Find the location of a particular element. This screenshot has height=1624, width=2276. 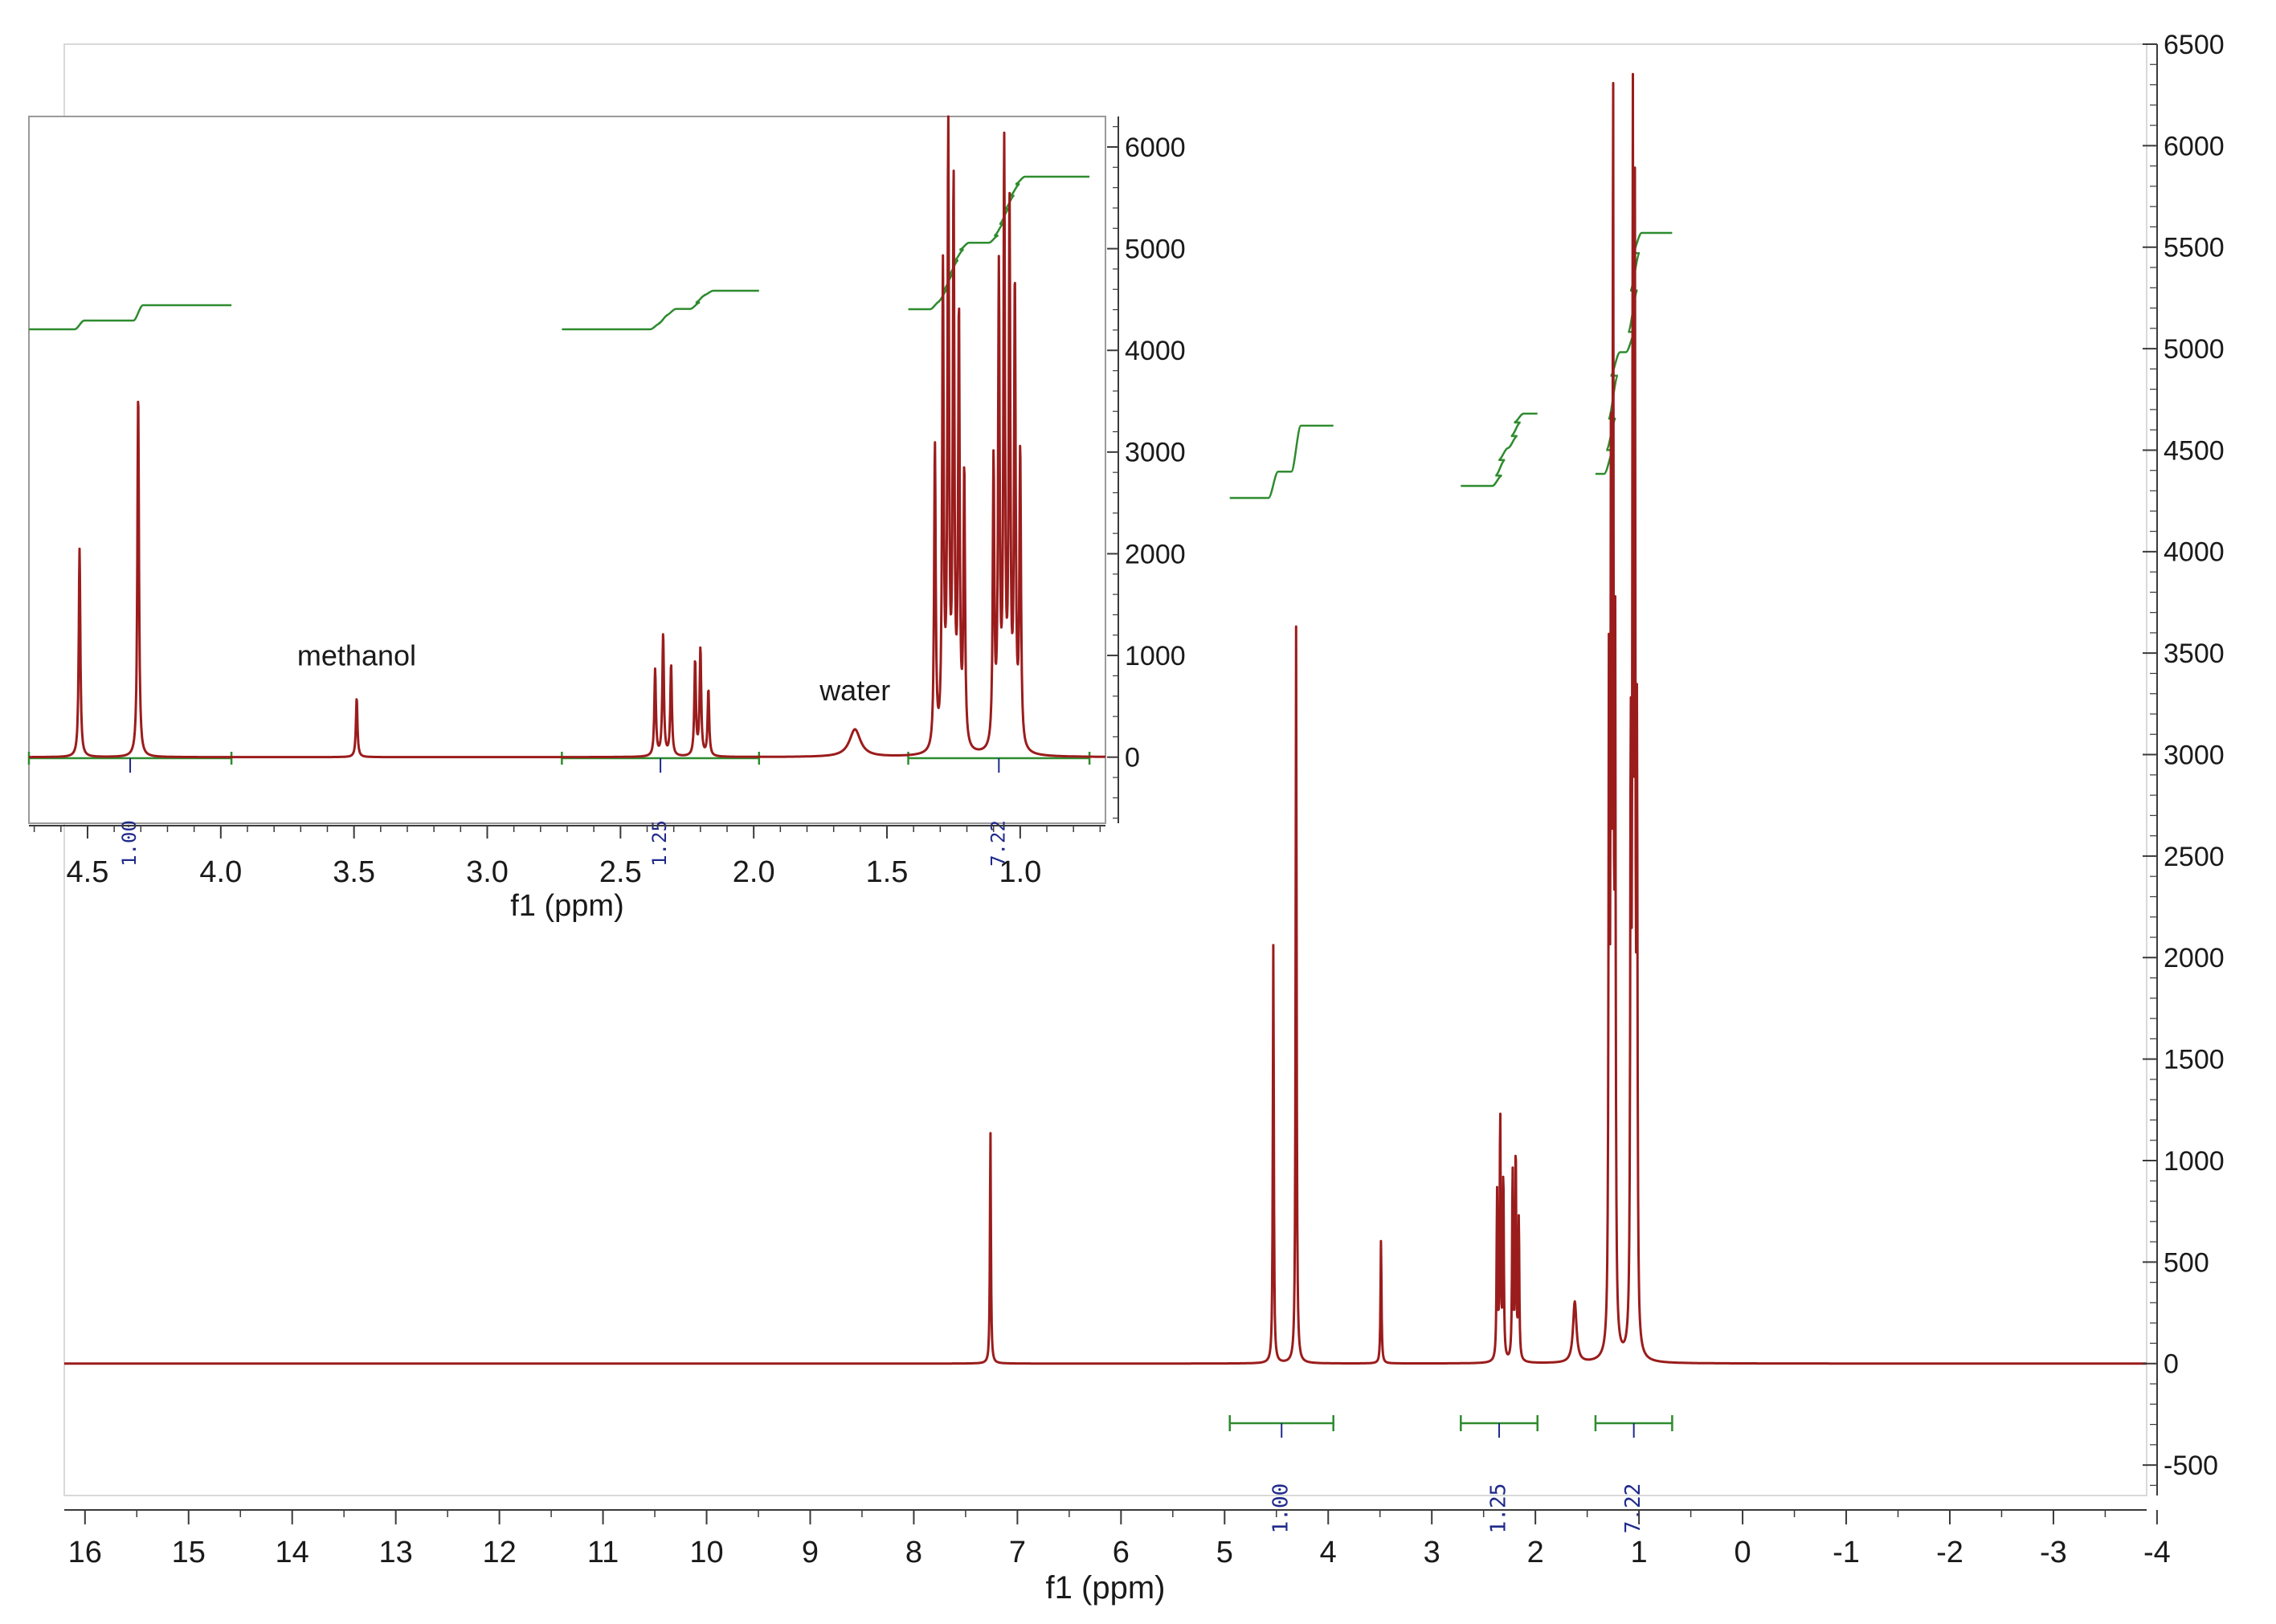

x-tick-label: 4.0 is located at coordinates (220, 872).